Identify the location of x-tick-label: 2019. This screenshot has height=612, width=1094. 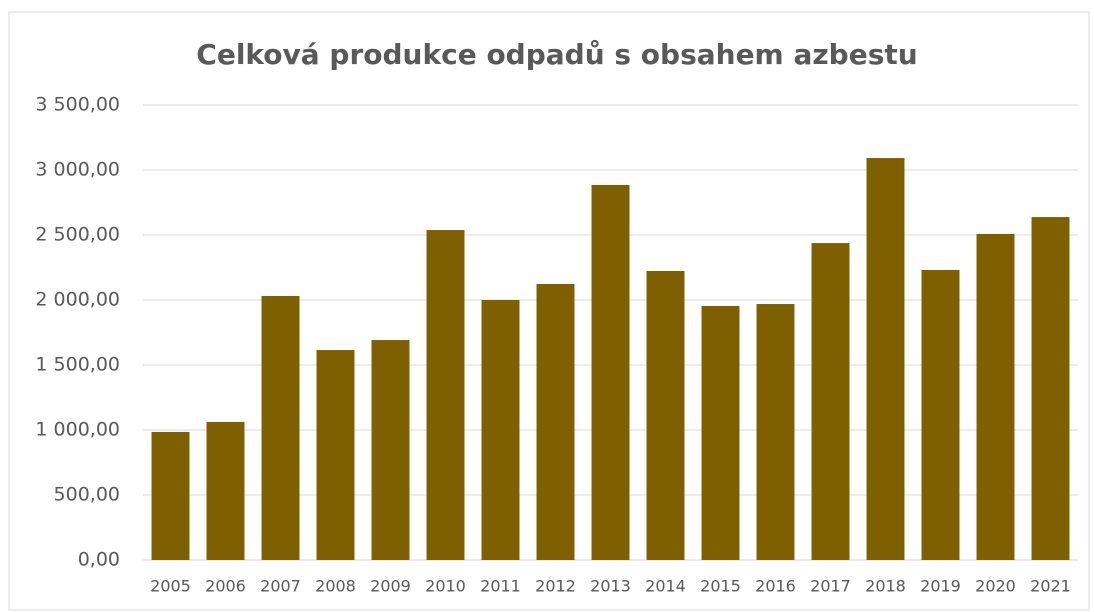
(940, 586).